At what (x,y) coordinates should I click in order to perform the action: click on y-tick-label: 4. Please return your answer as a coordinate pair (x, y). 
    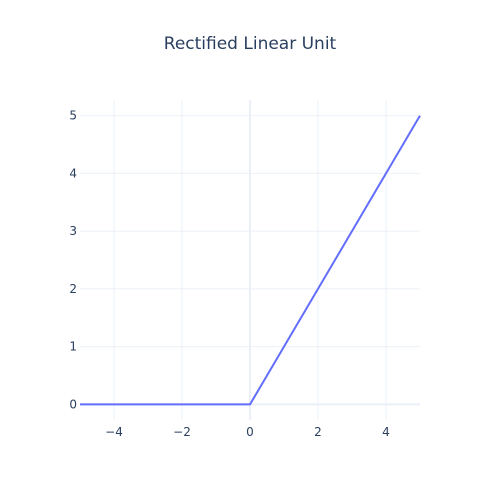
    Looking at the image, I should click on (73, 173).